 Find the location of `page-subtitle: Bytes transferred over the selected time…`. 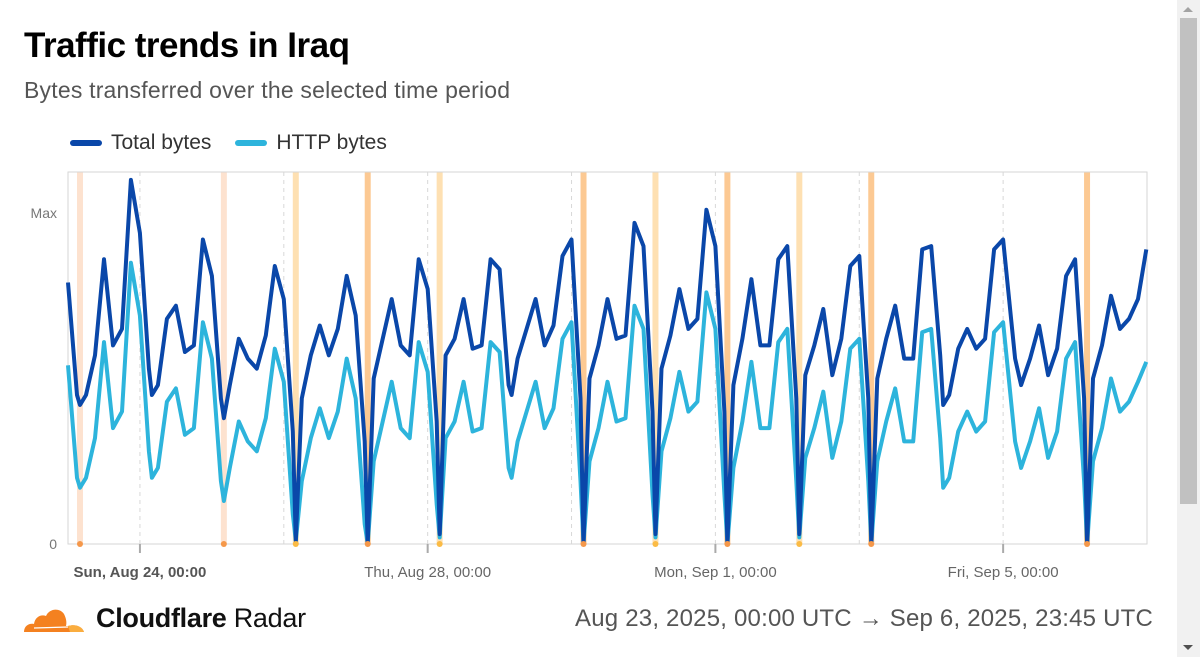

page-subtitle: Bytes transferred over the selected time… is located at coordinates (267, 90).